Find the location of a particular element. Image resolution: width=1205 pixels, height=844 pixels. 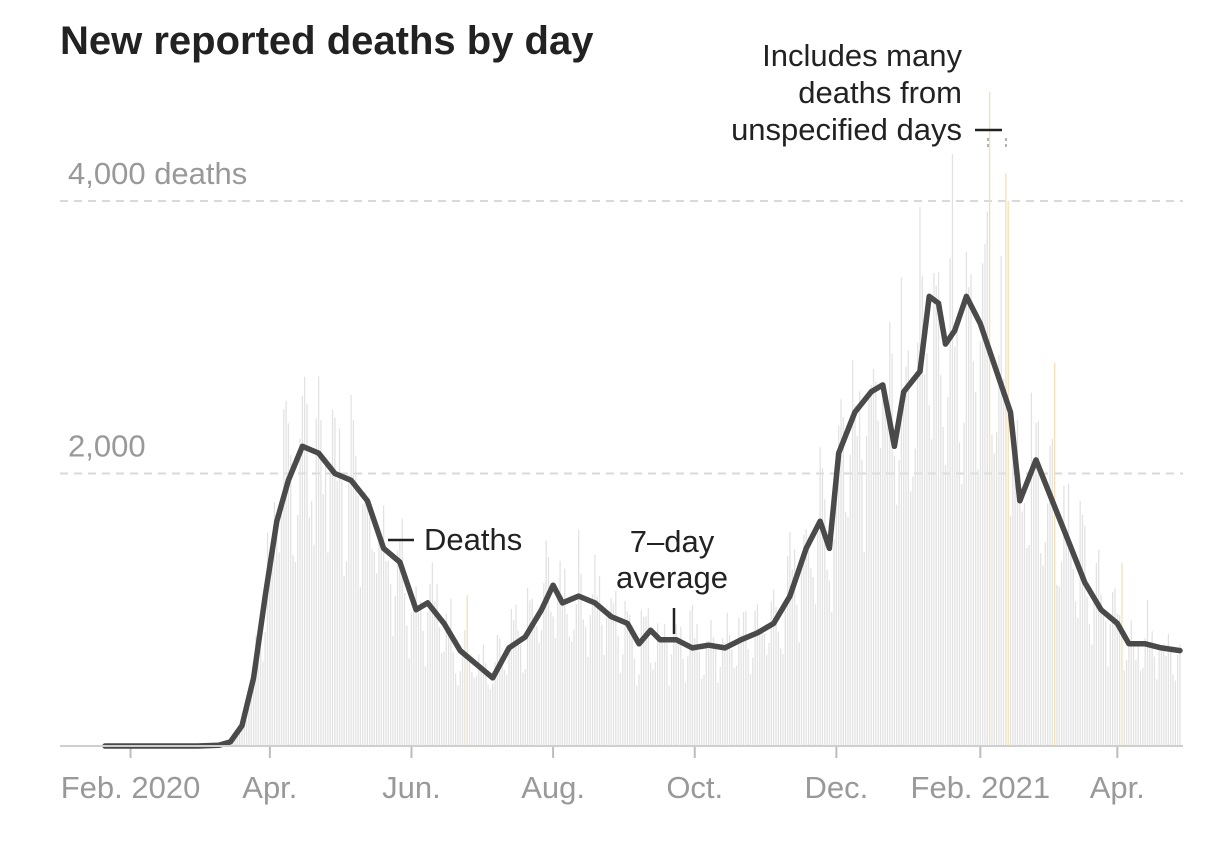

daily-deaths-bar-highlighted is located at coordinates (1006, 459).